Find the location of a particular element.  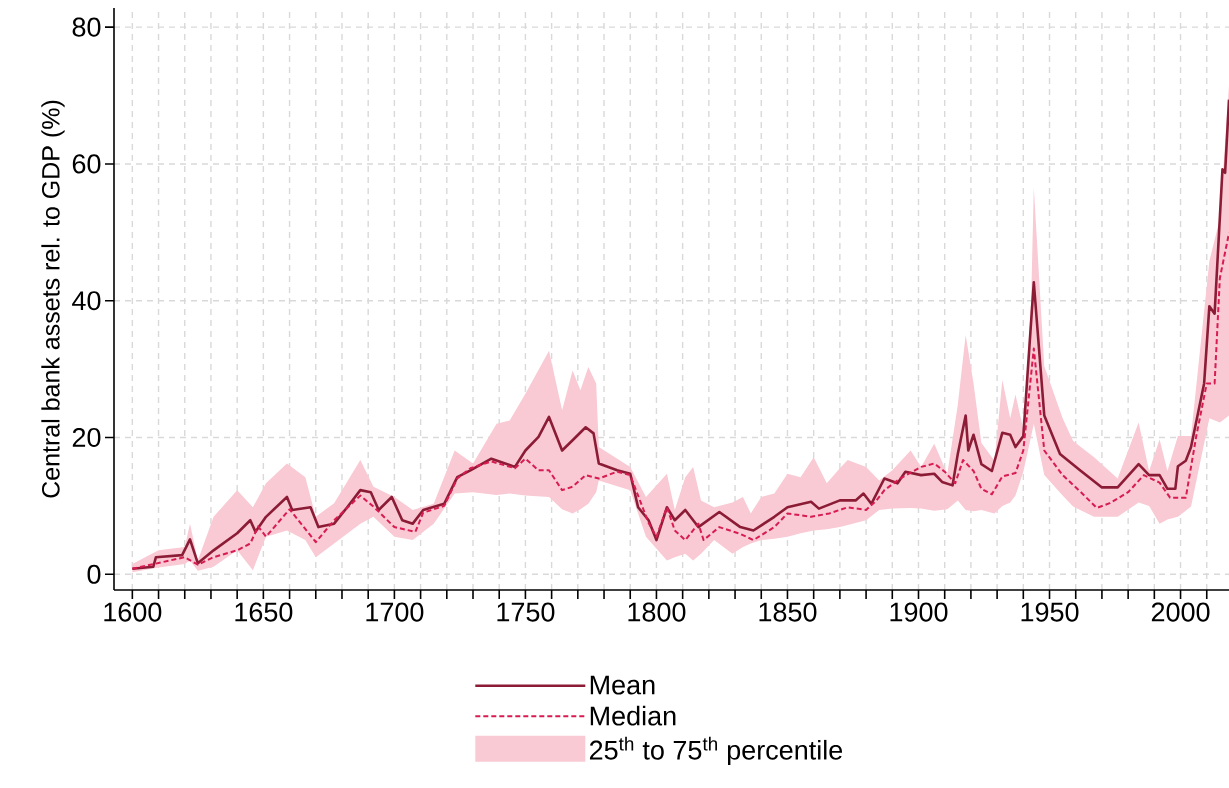

x-tick-label: 2000 is located at coordinates (1180, 612).